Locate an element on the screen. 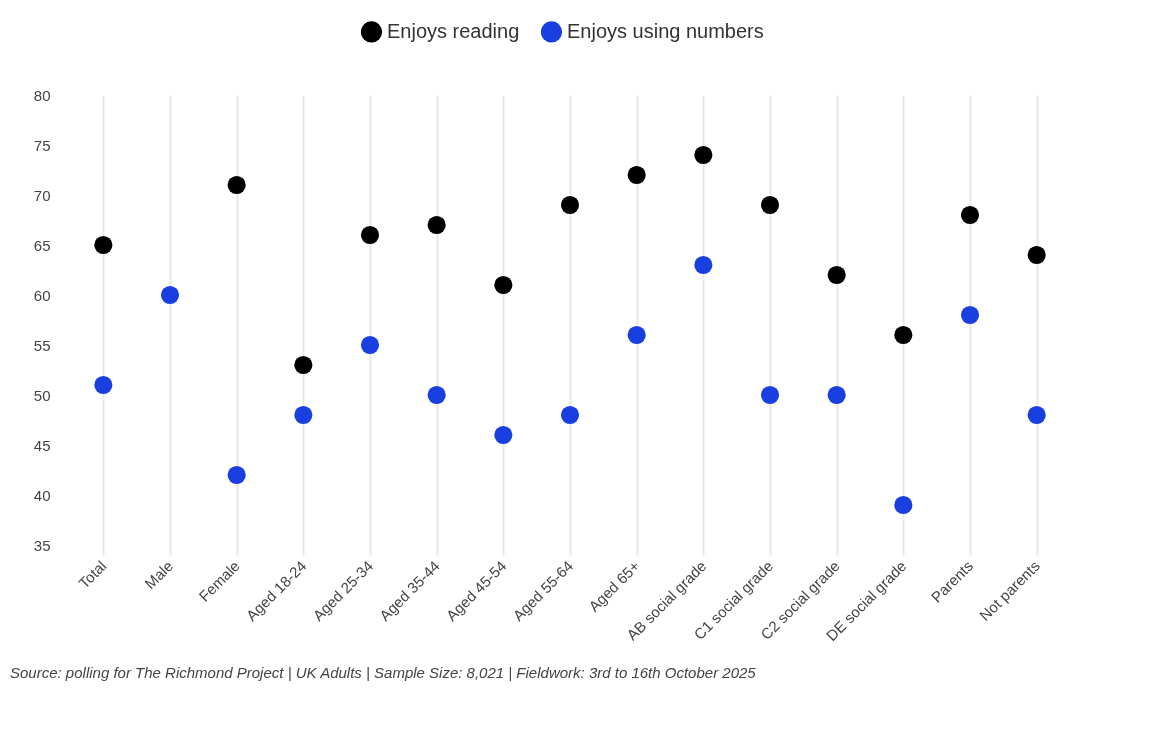 This screenshot has height=738, width=1174. y-tick-label: 75 is located at coordinates (42, 145).